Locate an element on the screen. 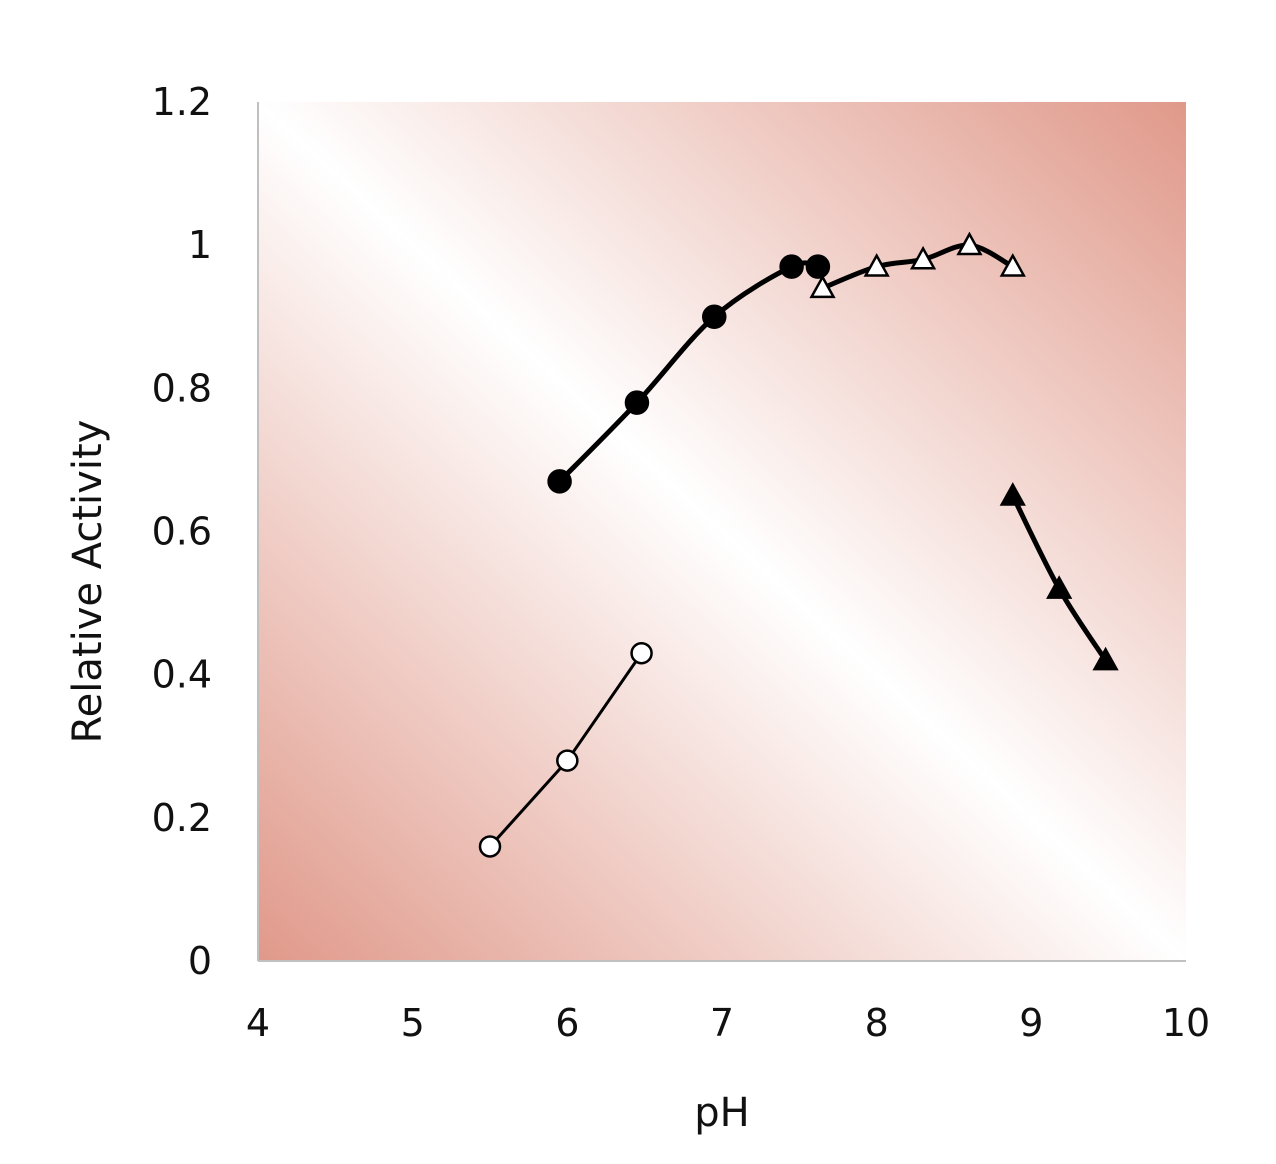 This screenshot has width=1276, height=1164. y-axis-tick-labels: 0 0.2 0.4 0.6 0.8 1 1.2 is located at coordinates (182, 531).